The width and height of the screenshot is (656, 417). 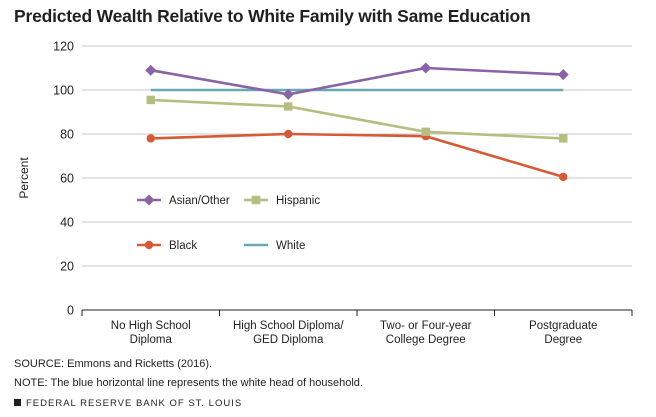 What do you see at coordinates (70, 311) in the screenshot?
I see `y-tick-label: 0` at bounding box center [70, 311].